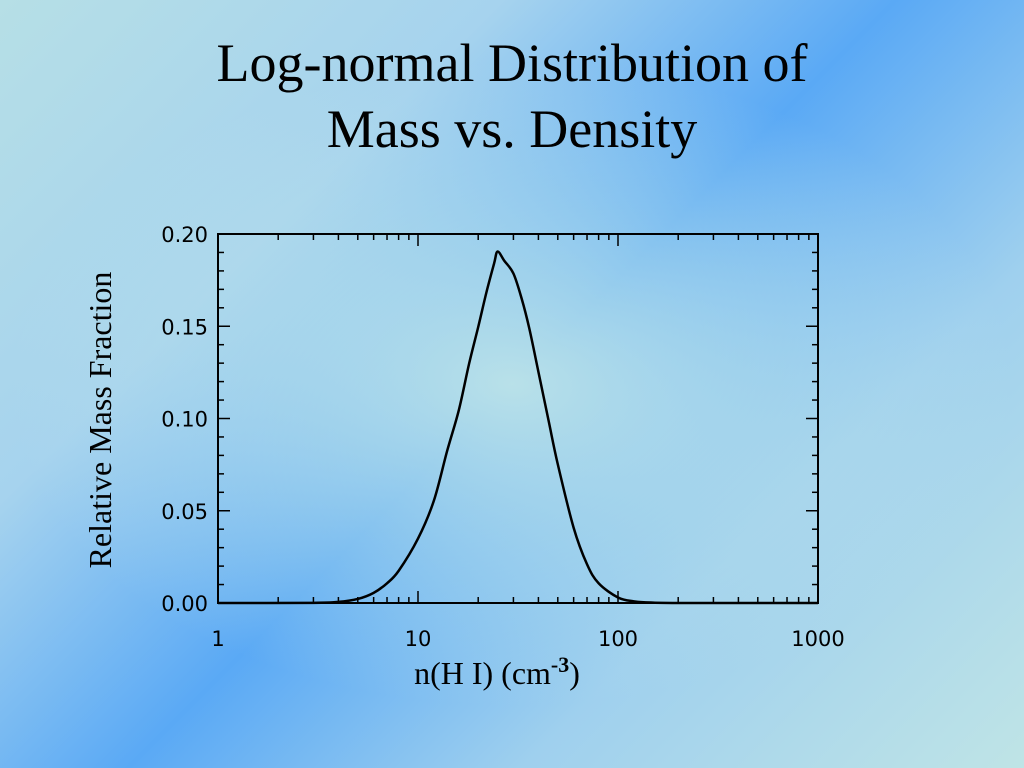  Describe the element at coordinates (184, 512) in the screenshot. I see `y-tick-label: 0.05` at that location.